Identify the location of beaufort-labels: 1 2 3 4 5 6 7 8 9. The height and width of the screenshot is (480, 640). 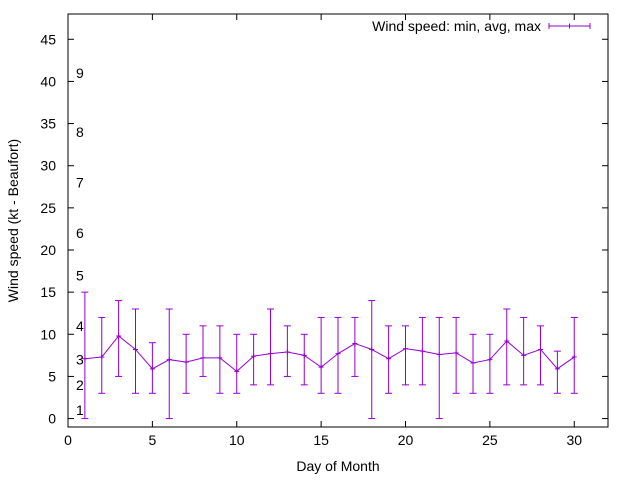
(80, 241).